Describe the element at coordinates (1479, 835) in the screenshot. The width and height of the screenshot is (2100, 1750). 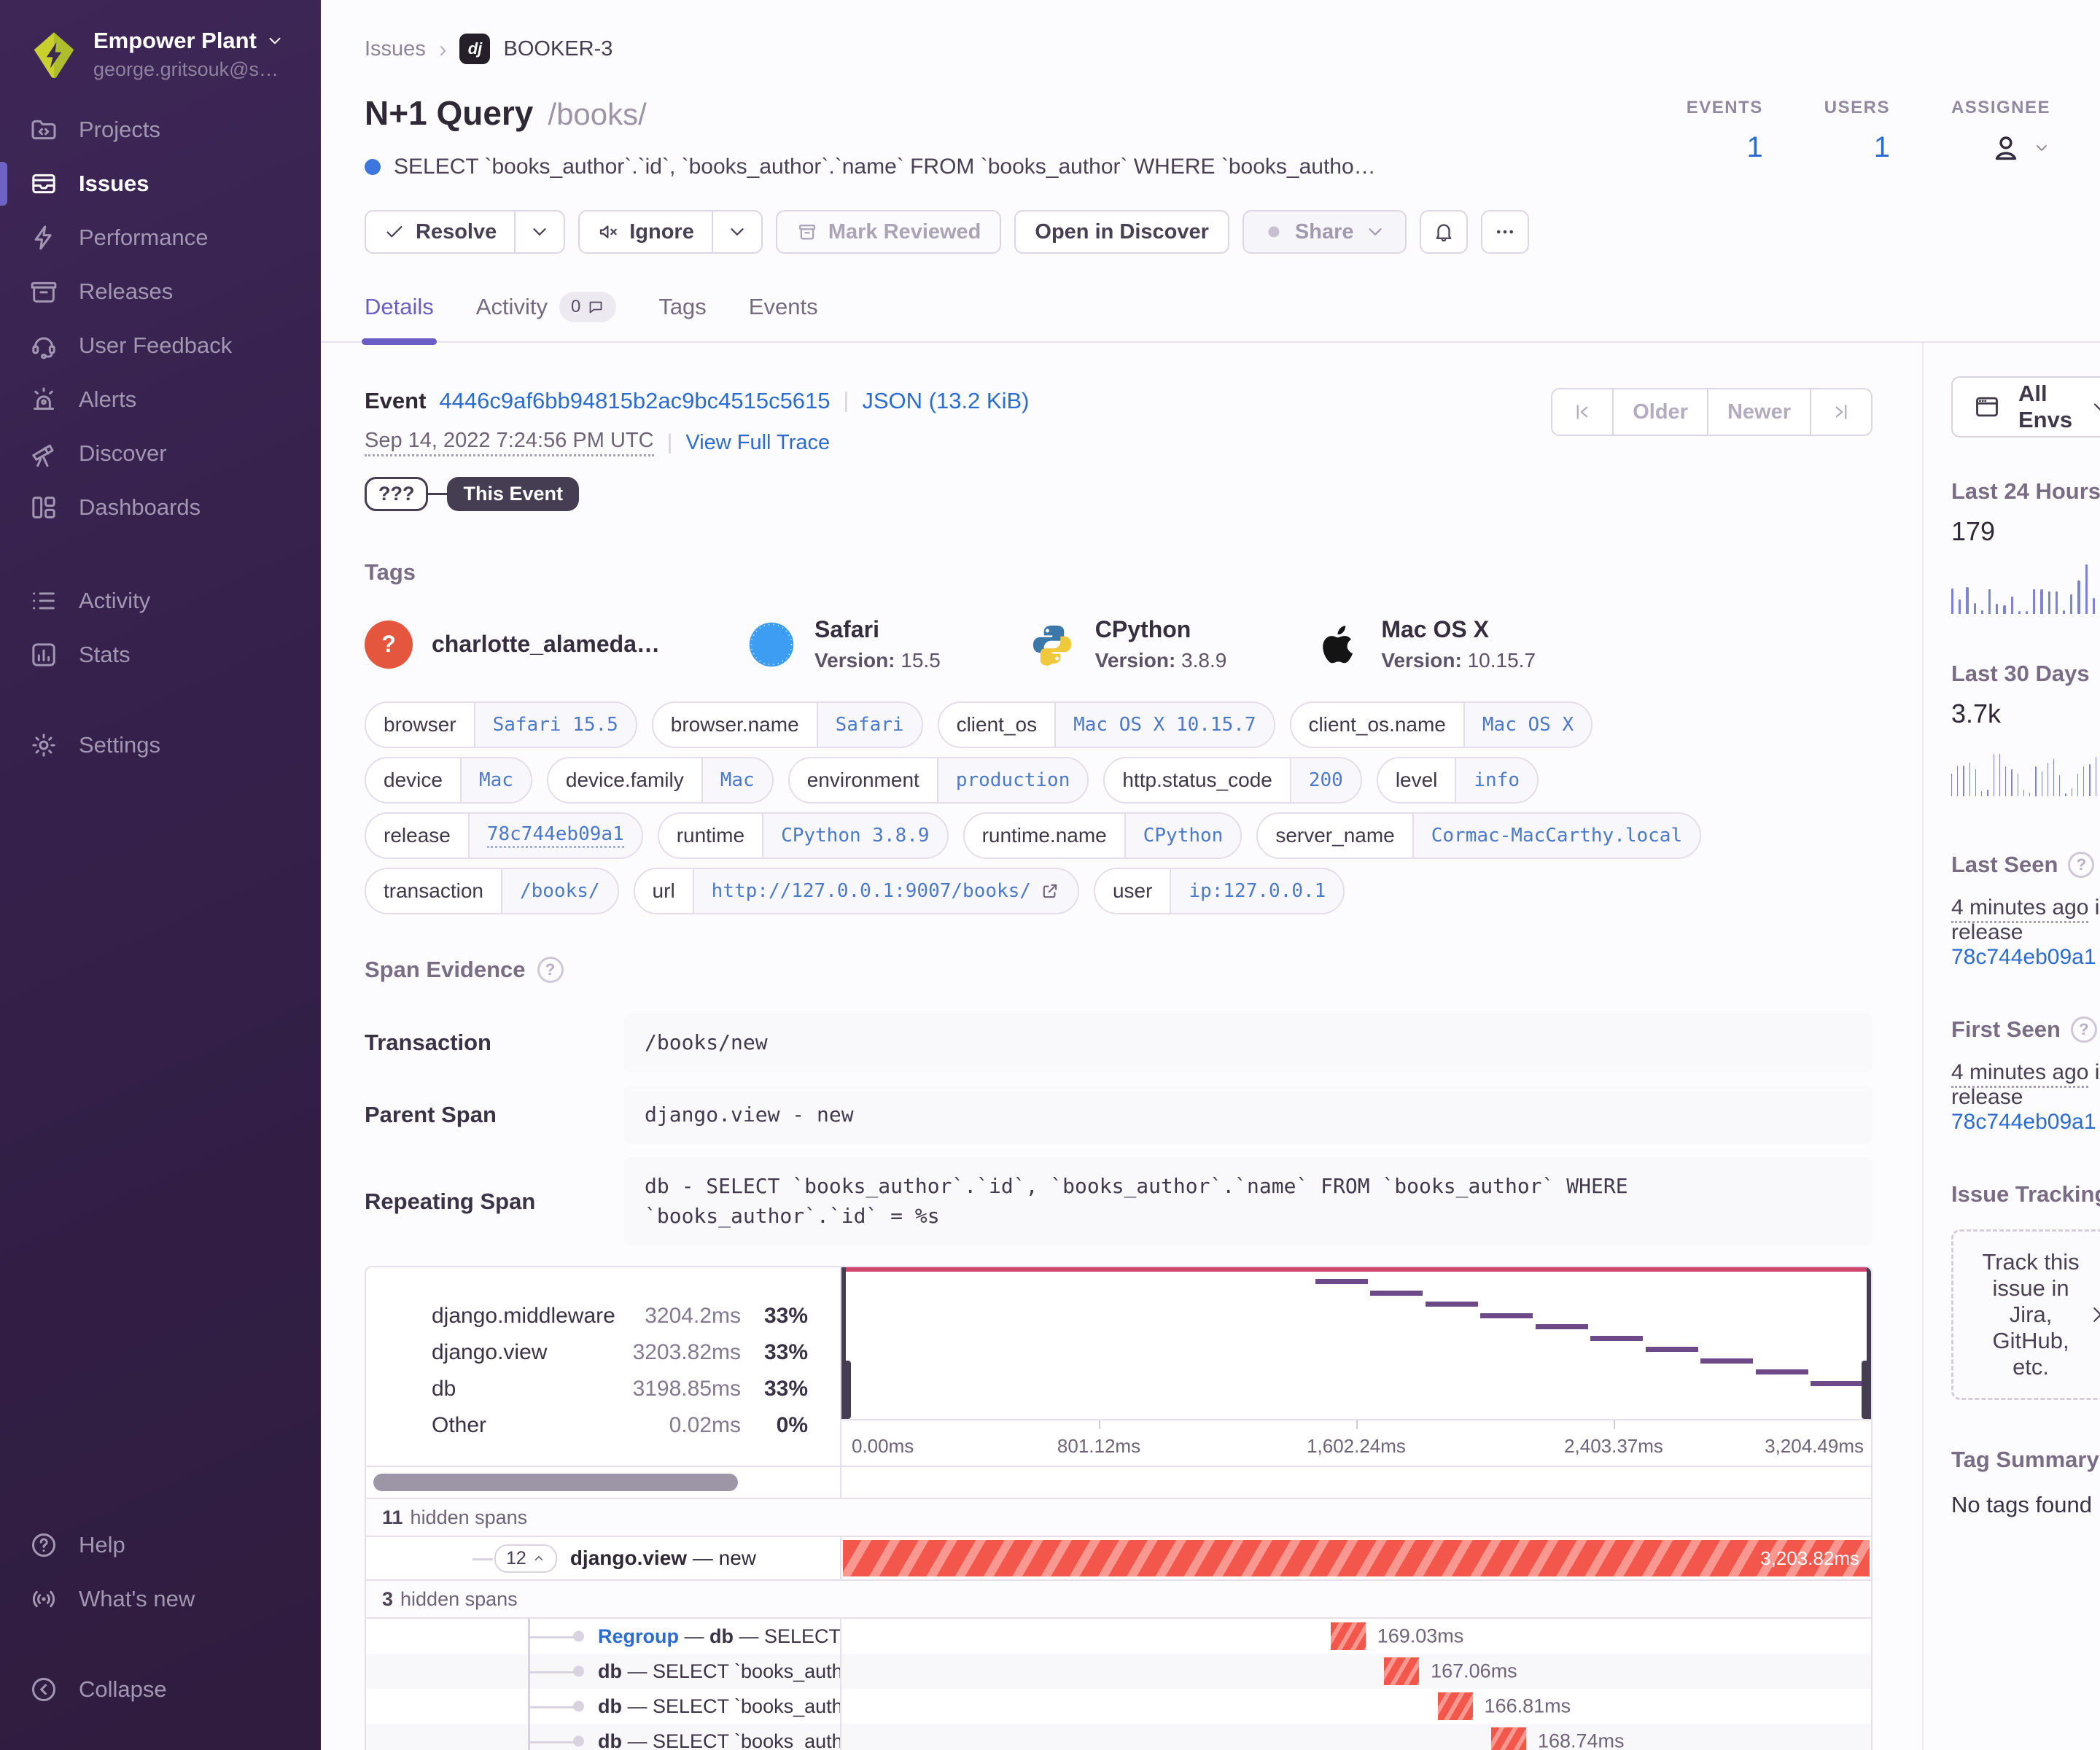
I see `tag-pill-server_name: server_name Cormac-MacCarthy.local` at that location.